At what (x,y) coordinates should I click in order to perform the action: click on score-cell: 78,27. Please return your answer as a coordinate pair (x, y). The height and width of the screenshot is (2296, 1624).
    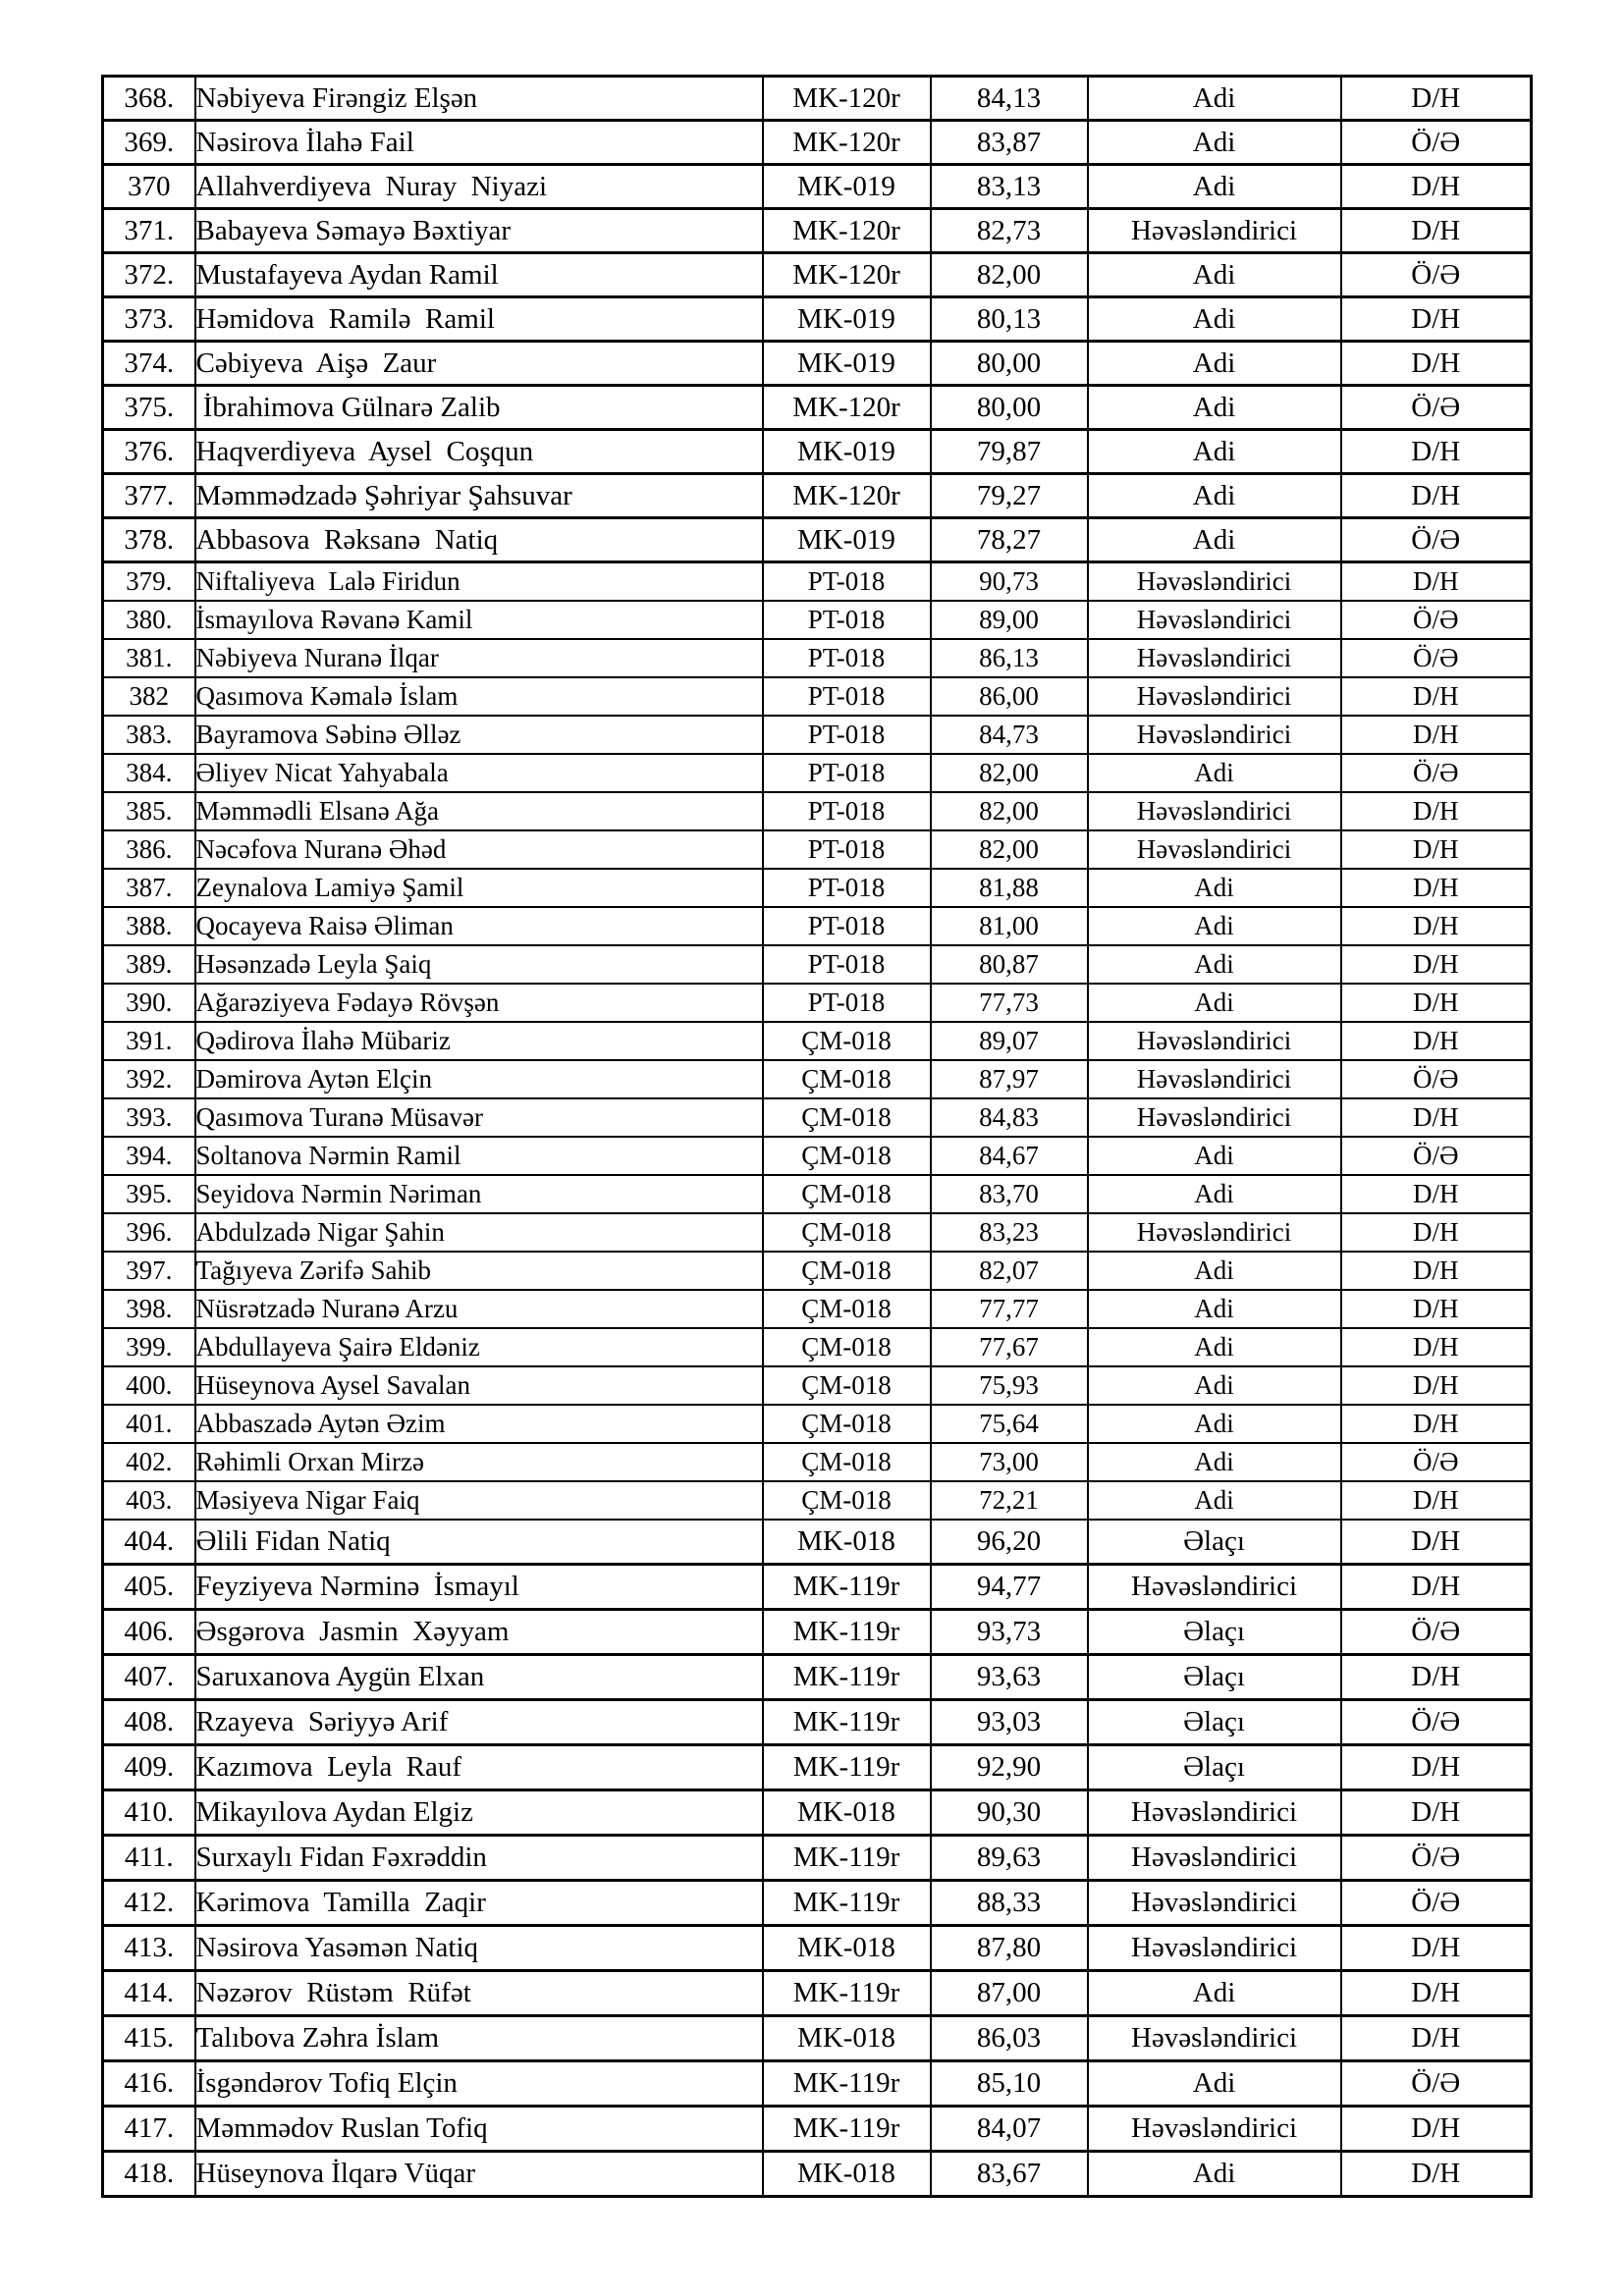
    Looking at the image, I should click on (1009, 539).